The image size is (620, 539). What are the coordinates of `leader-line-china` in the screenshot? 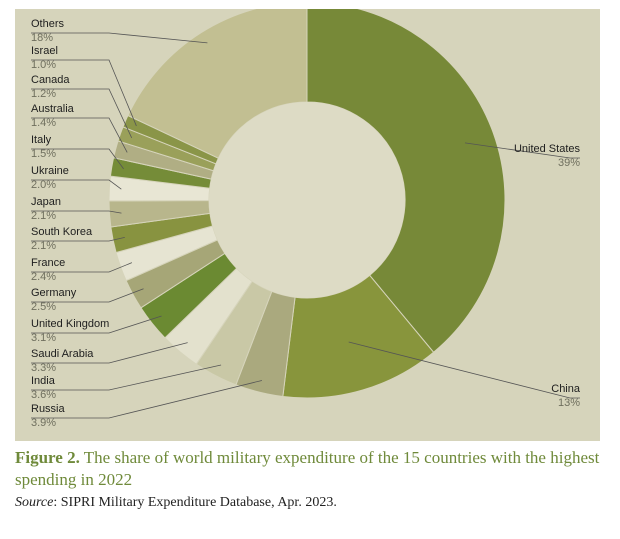 It's located at (464, 370).